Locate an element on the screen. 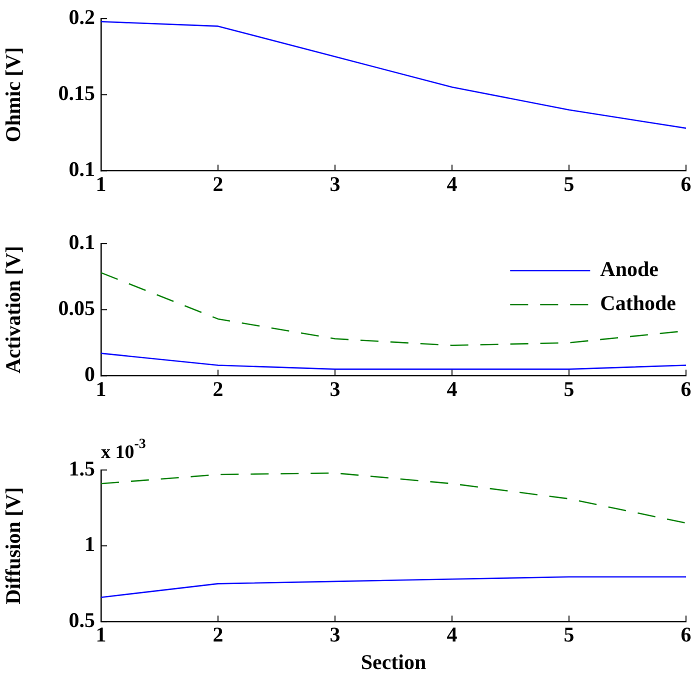  legend-label: Anode is located at coordinates (629, 269).